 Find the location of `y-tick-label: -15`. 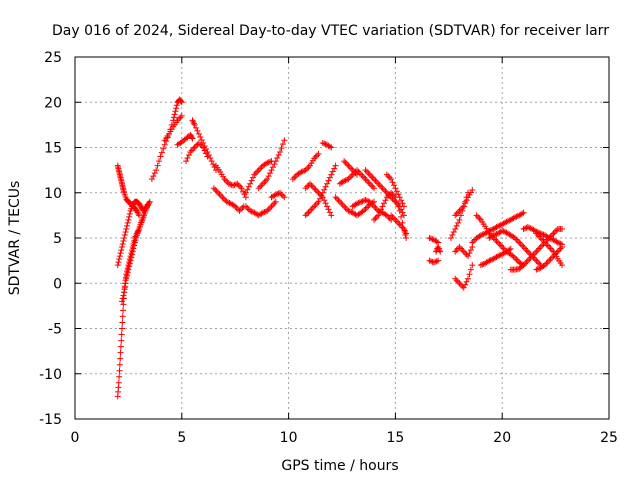

y-tick-label: -15 is located at coordinates (50, 420).